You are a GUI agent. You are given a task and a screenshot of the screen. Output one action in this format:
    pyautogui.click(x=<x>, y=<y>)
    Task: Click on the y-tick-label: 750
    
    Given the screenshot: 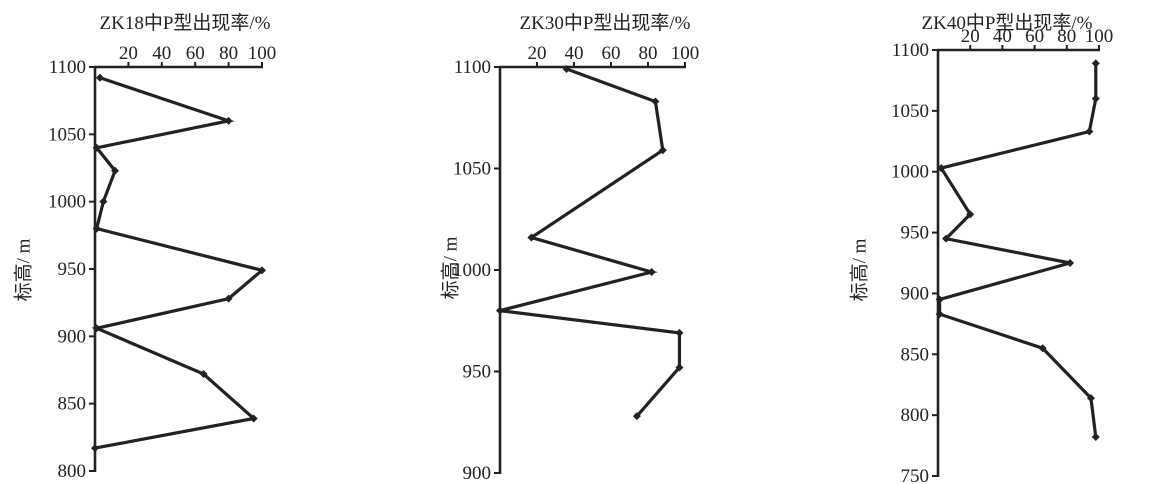 What is the action you would take?
    pyautogui.click(x=915, y=475)
    